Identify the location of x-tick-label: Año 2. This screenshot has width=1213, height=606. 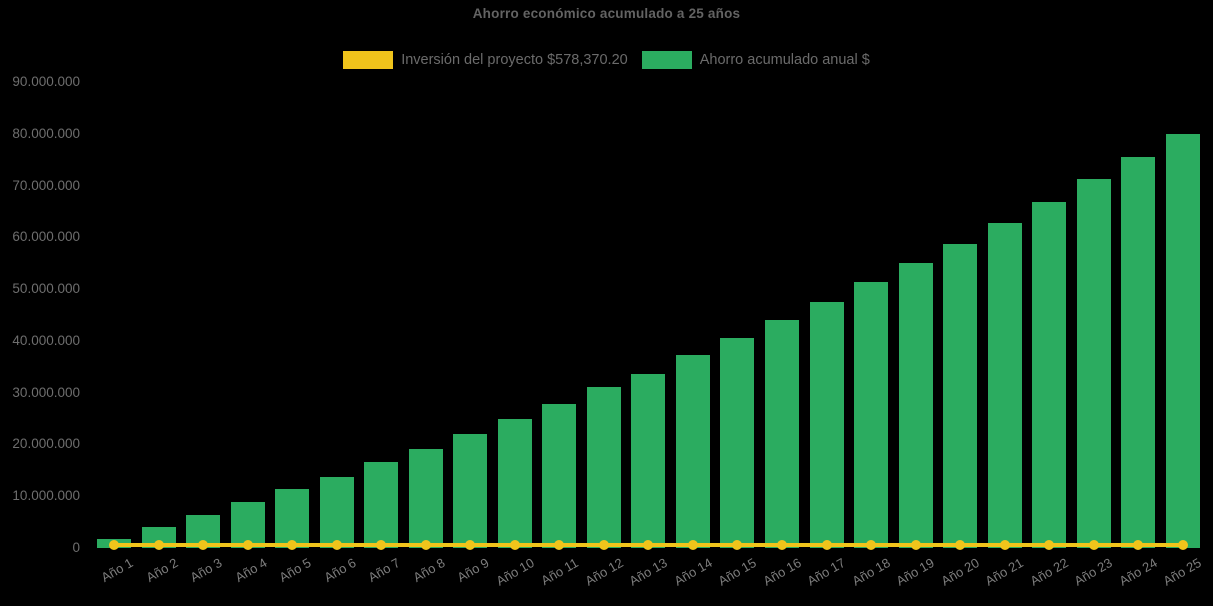
(162, 570).